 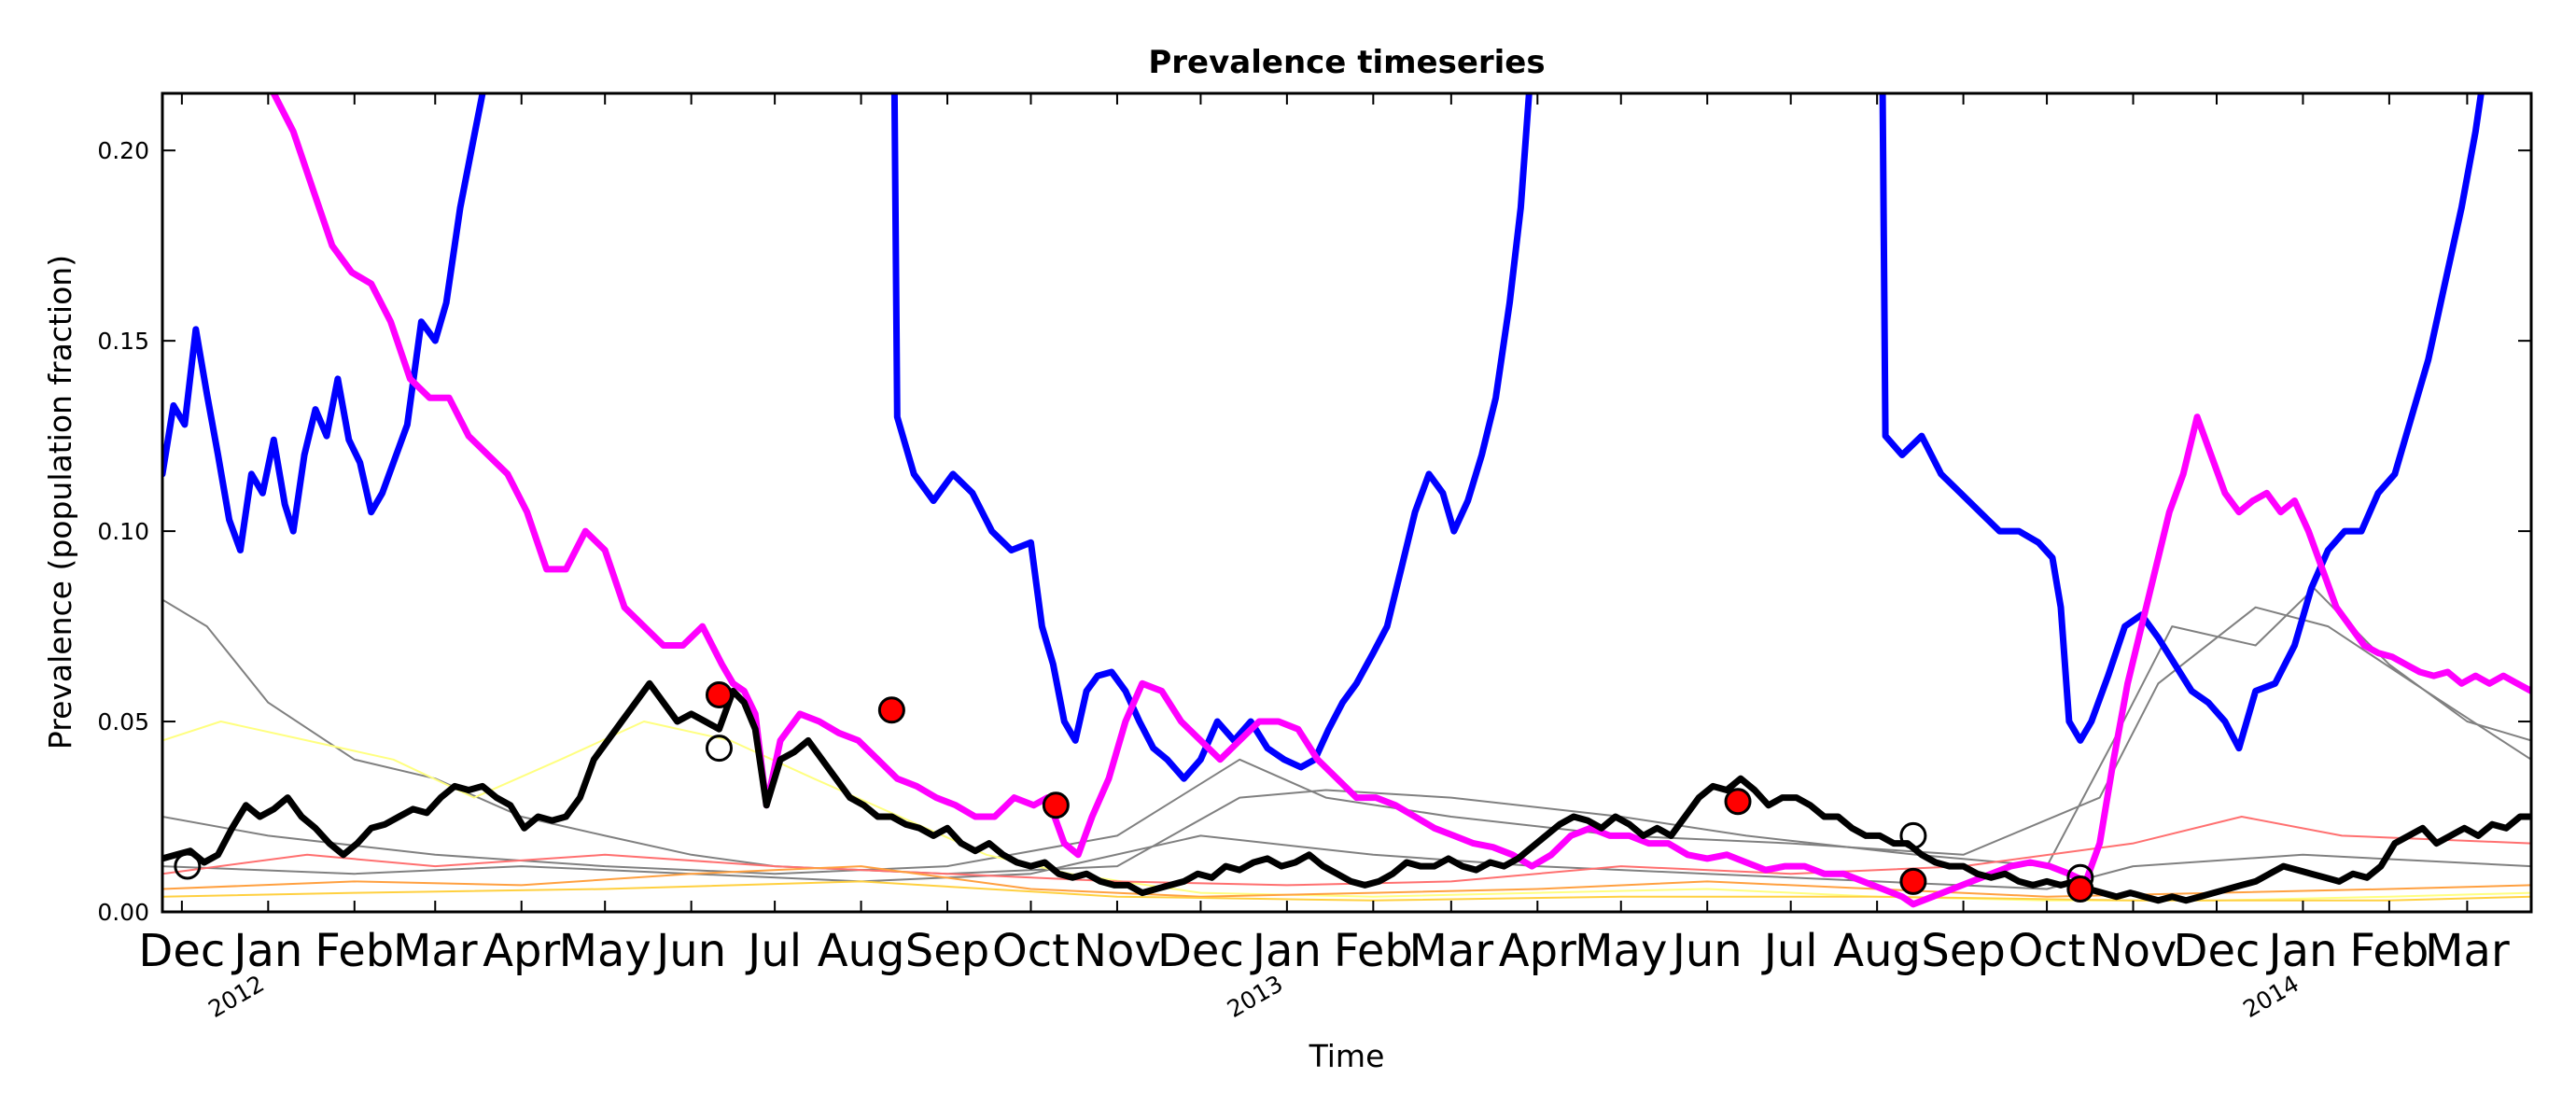 What do you see at coordinates (123, 912) in the screenshot?
I see `y-tick-label: 0.00` at bounding box center [123, 912].